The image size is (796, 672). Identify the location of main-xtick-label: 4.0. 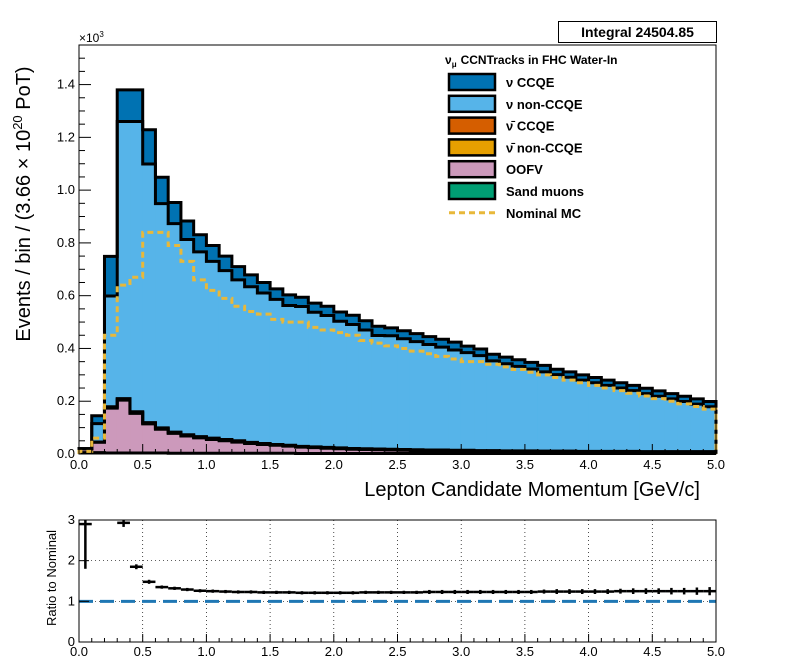
(589, 464).